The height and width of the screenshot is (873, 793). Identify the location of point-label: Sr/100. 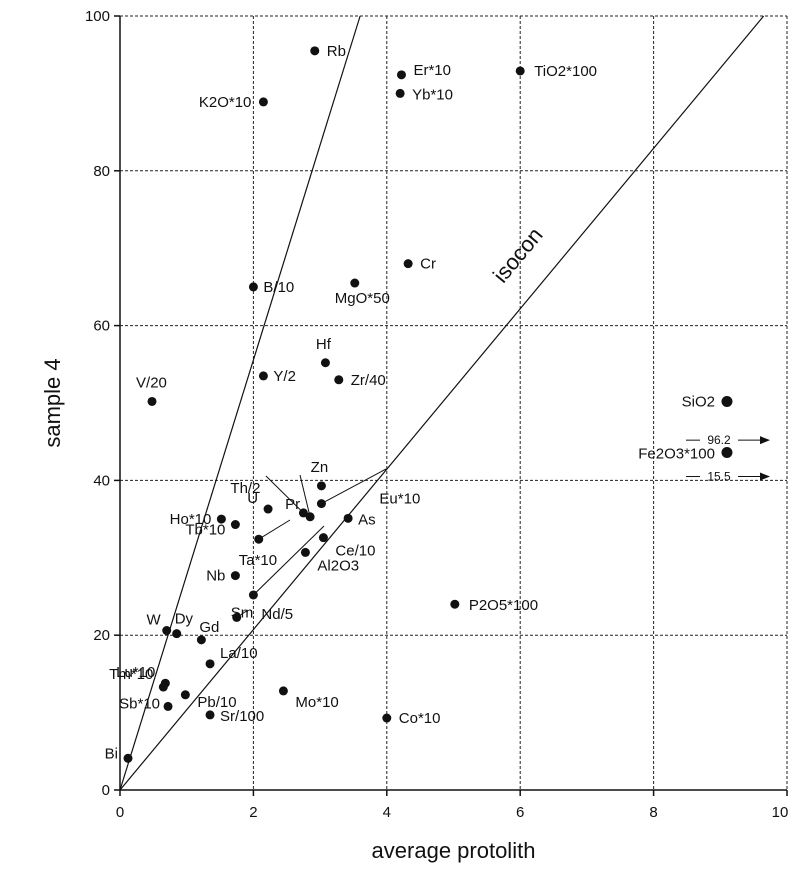
(242, 716).